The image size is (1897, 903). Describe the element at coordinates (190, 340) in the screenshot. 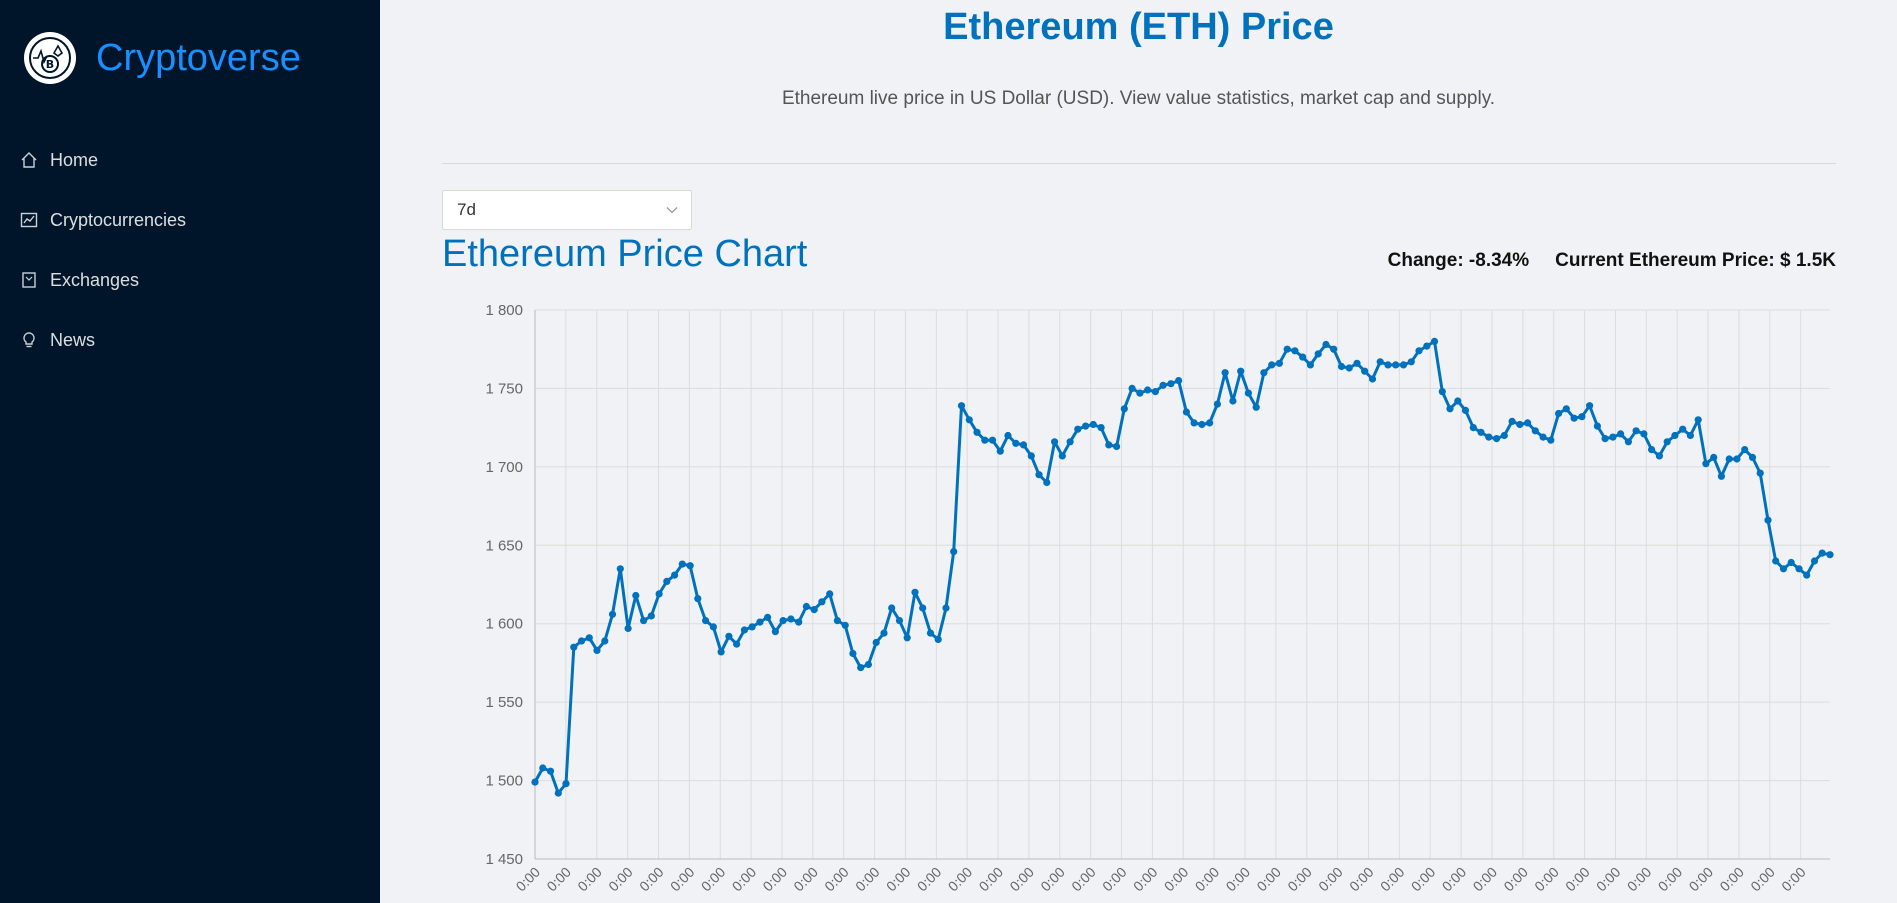

I see `sidebar-item-news: News` at that location.